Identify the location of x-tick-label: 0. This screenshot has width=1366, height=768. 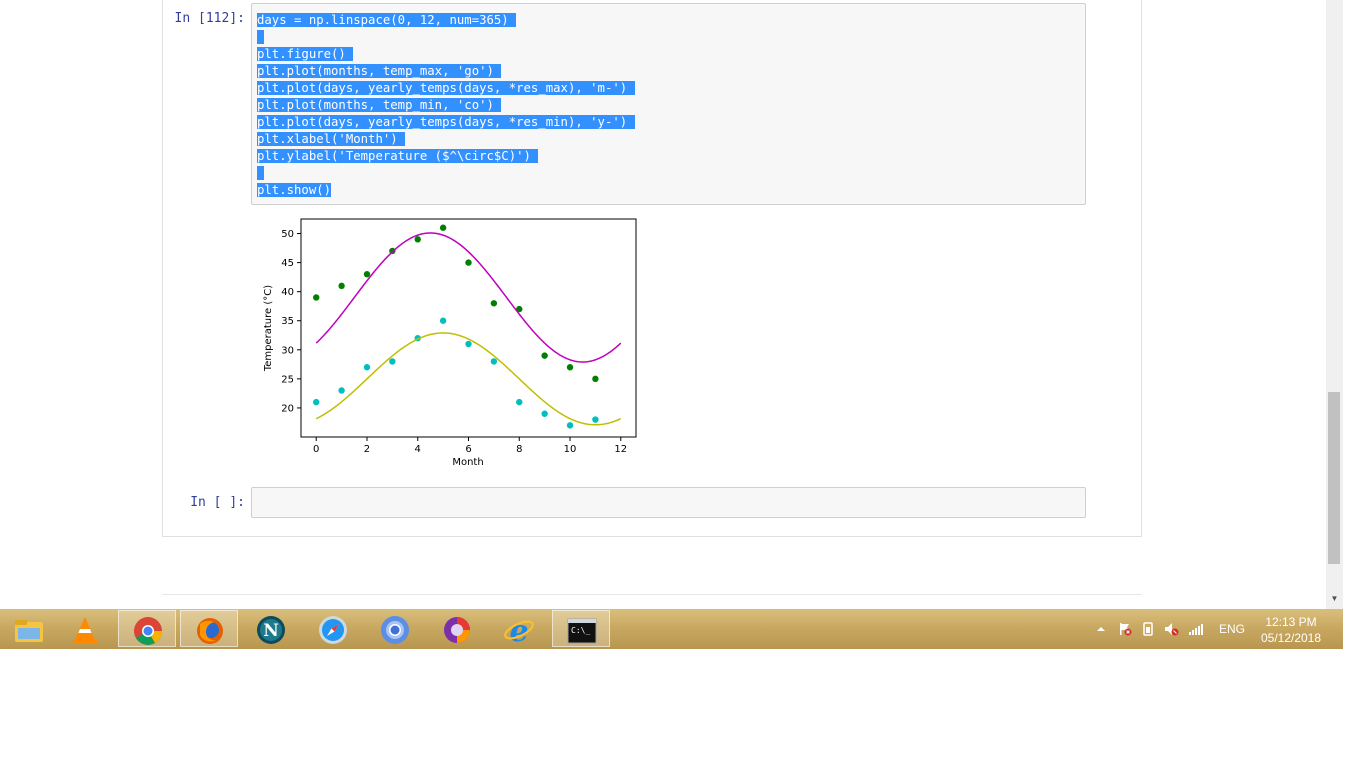
(316, 449).